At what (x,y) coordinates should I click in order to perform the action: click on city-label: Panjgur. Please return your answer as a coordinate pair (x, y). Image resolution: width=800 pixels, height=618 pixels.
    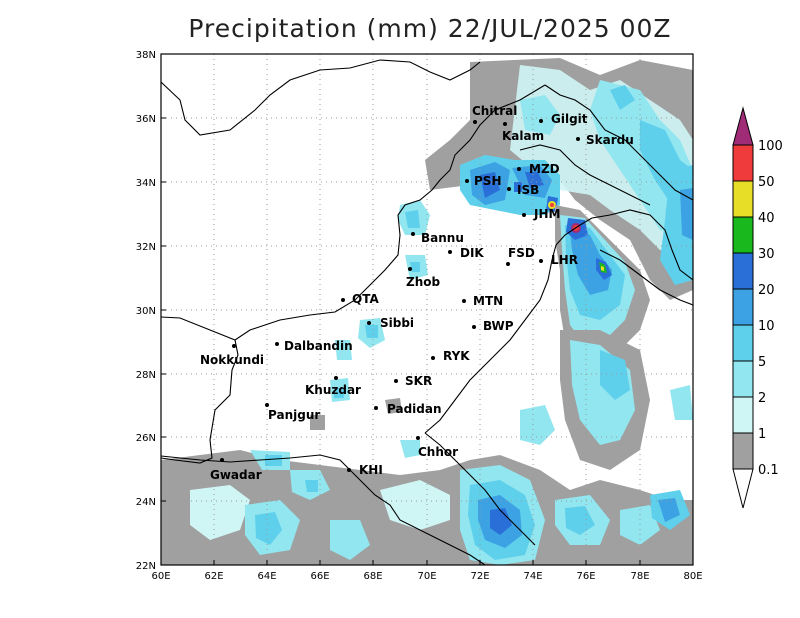
    Looking at the image, I should click on (294, 415).